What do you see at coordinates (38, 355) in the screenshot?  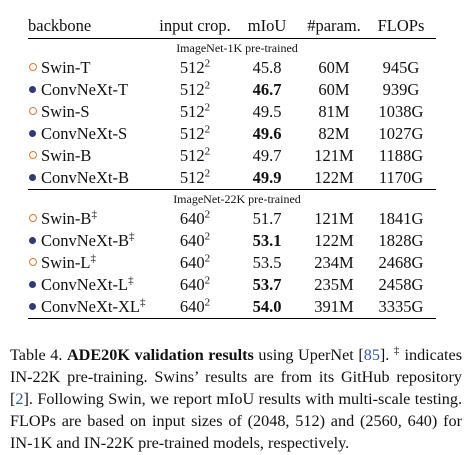 I see `caption-prefix: Table 4.` at bounding box center [38, 355].